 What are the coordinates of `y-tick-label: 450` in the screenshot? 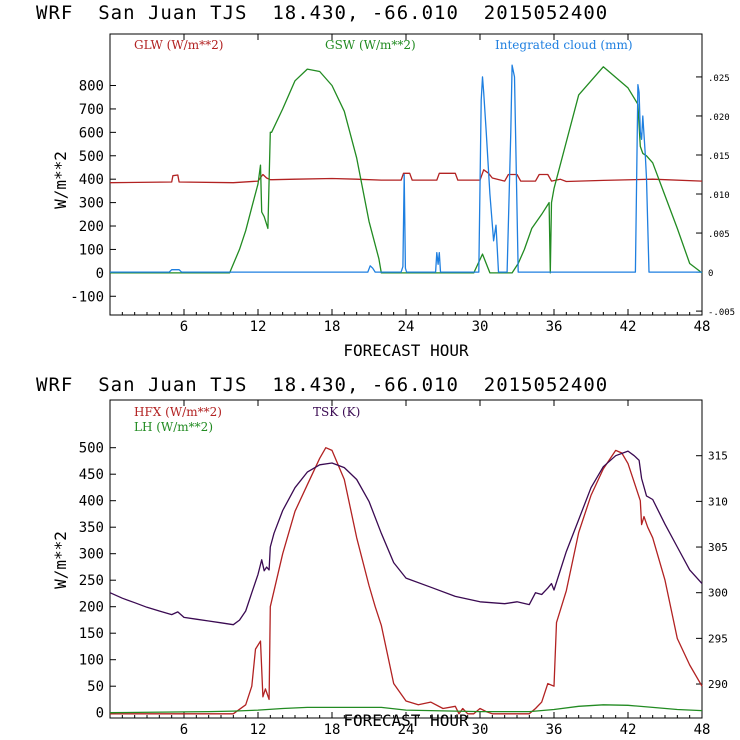 It's located at (91, 475).